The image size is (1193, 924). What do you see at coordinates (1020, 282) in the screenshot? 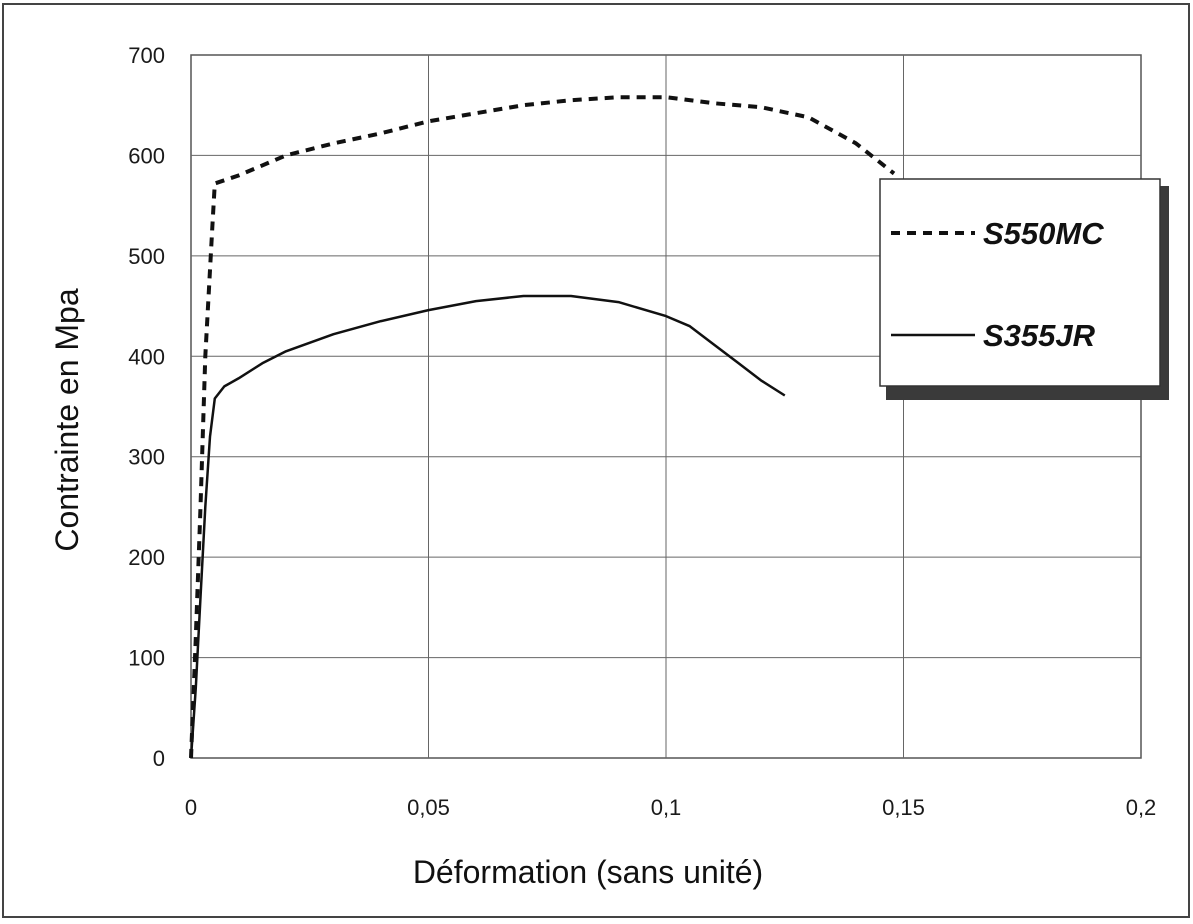
I see `legend-box` at bounding box center [1020, 282].